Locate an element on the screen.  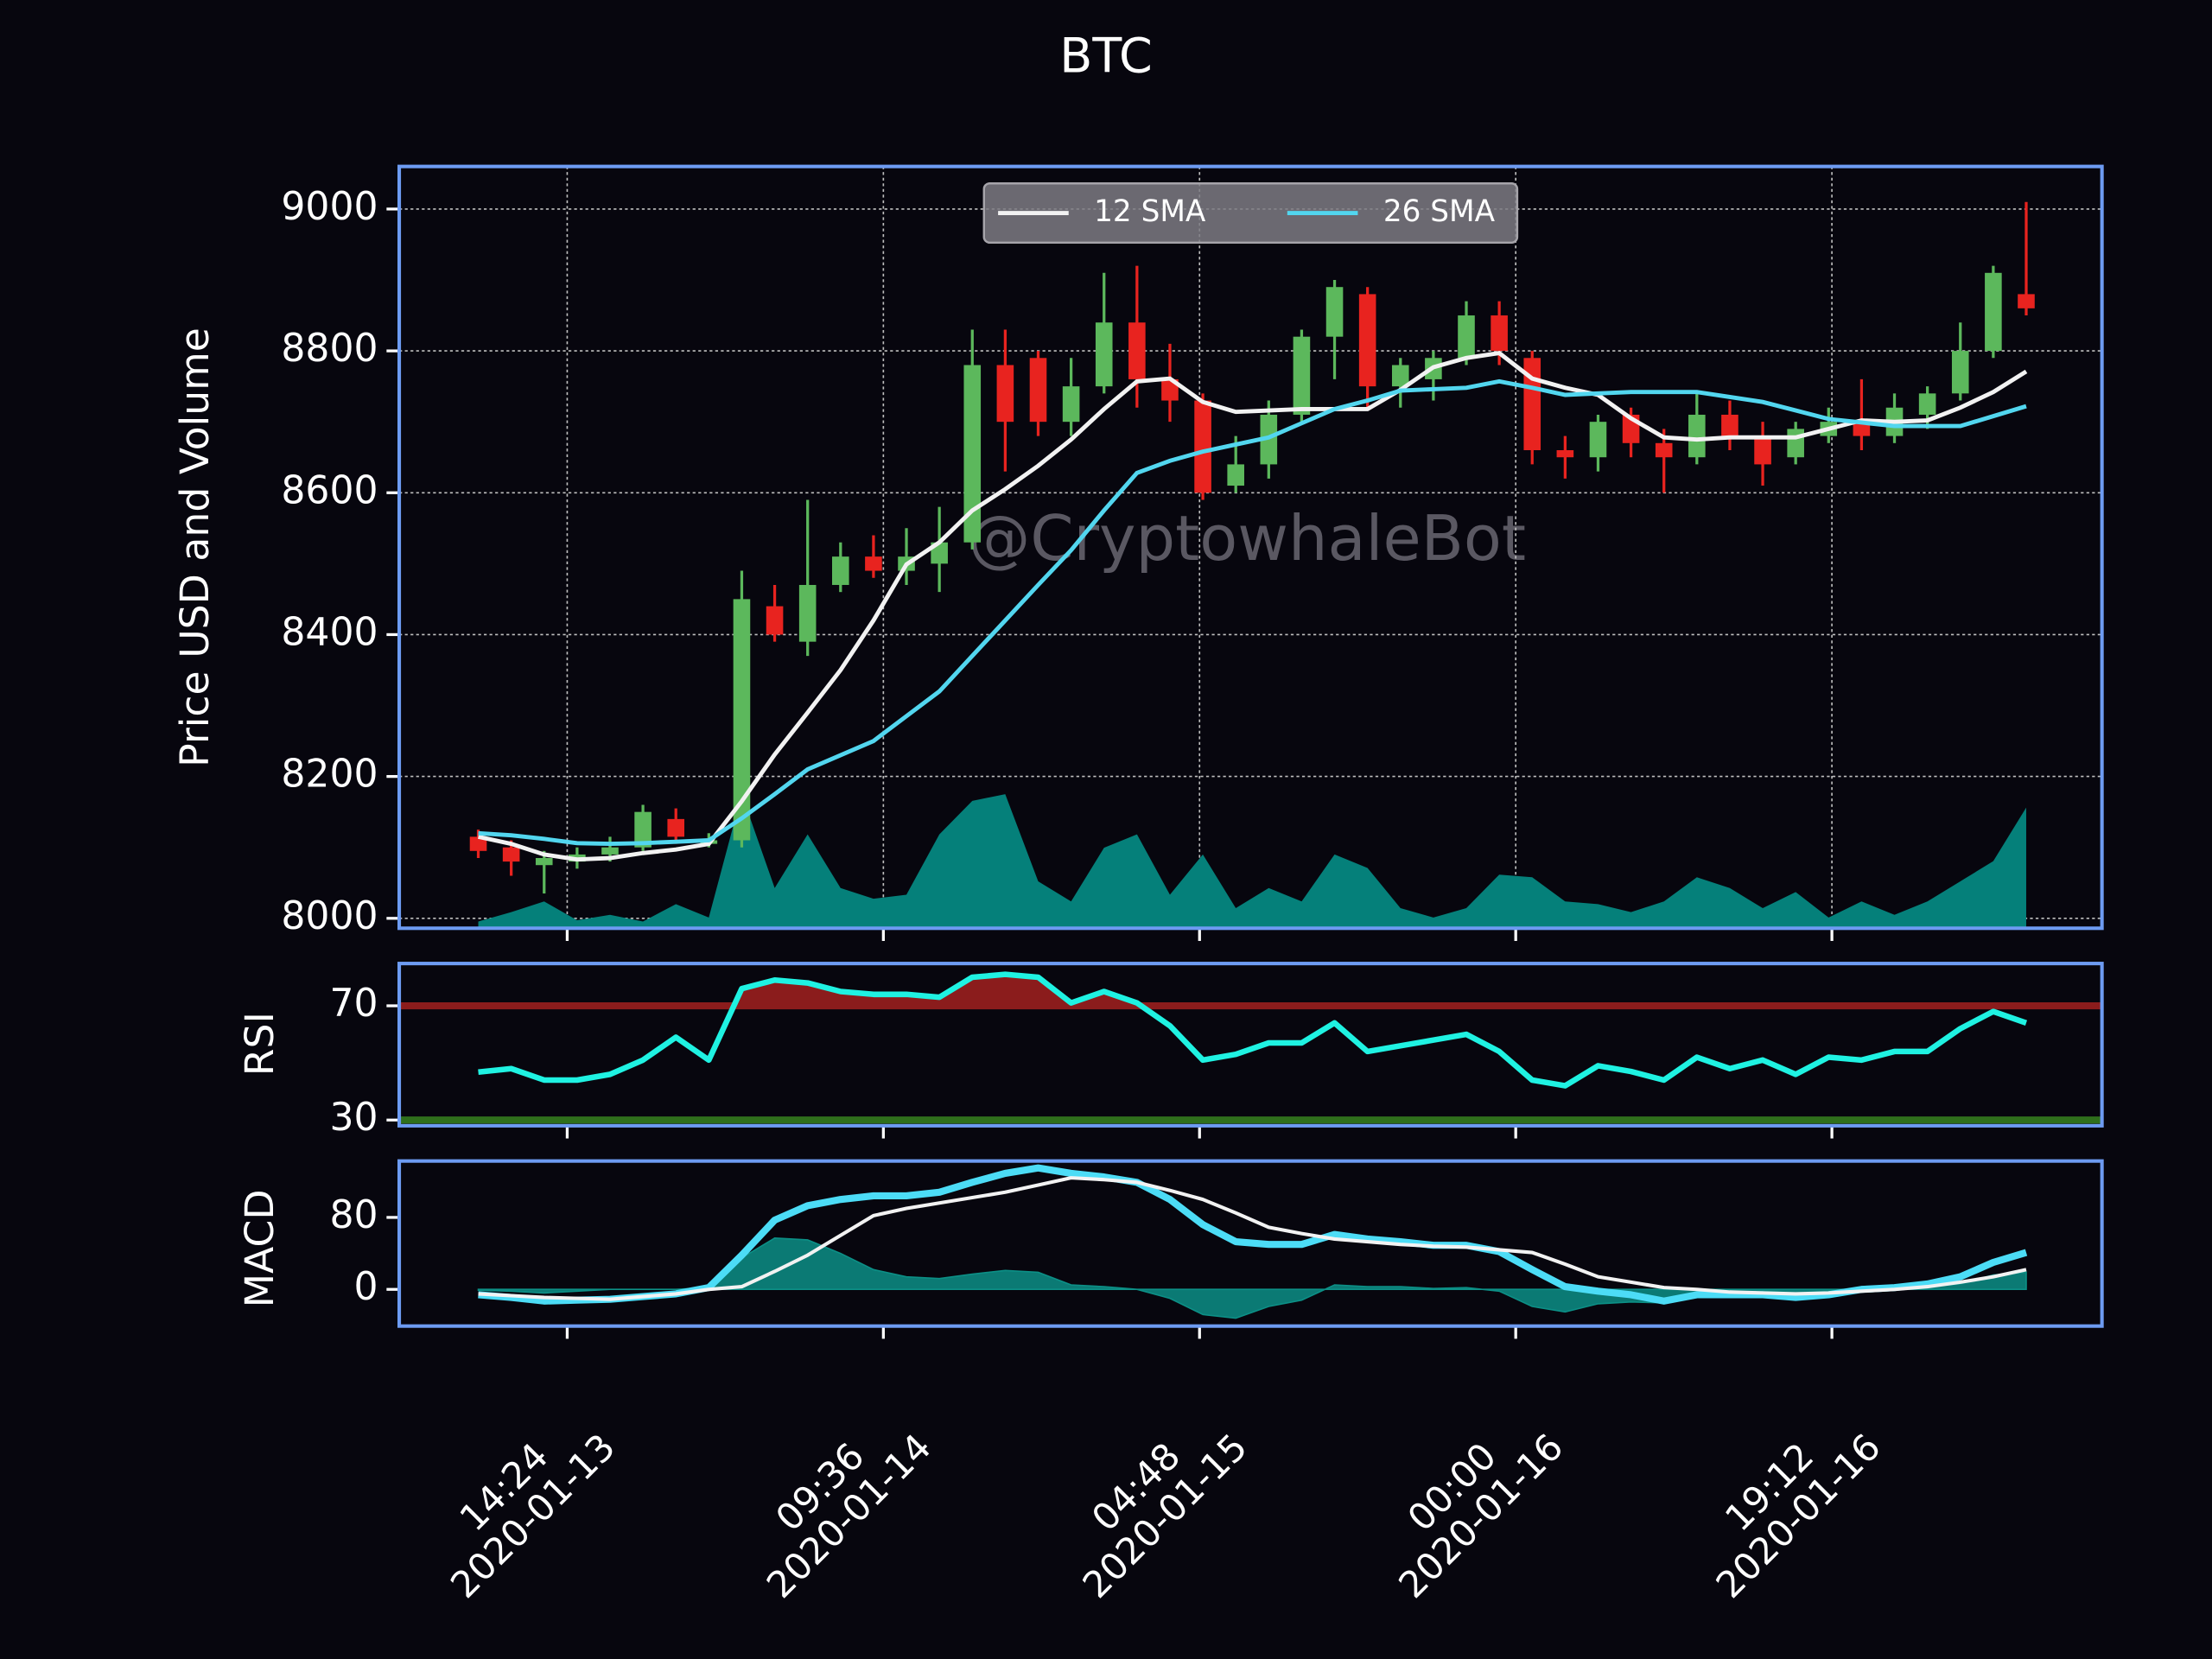
y-tick-label: 30 is located at coordinates (353, 1118).